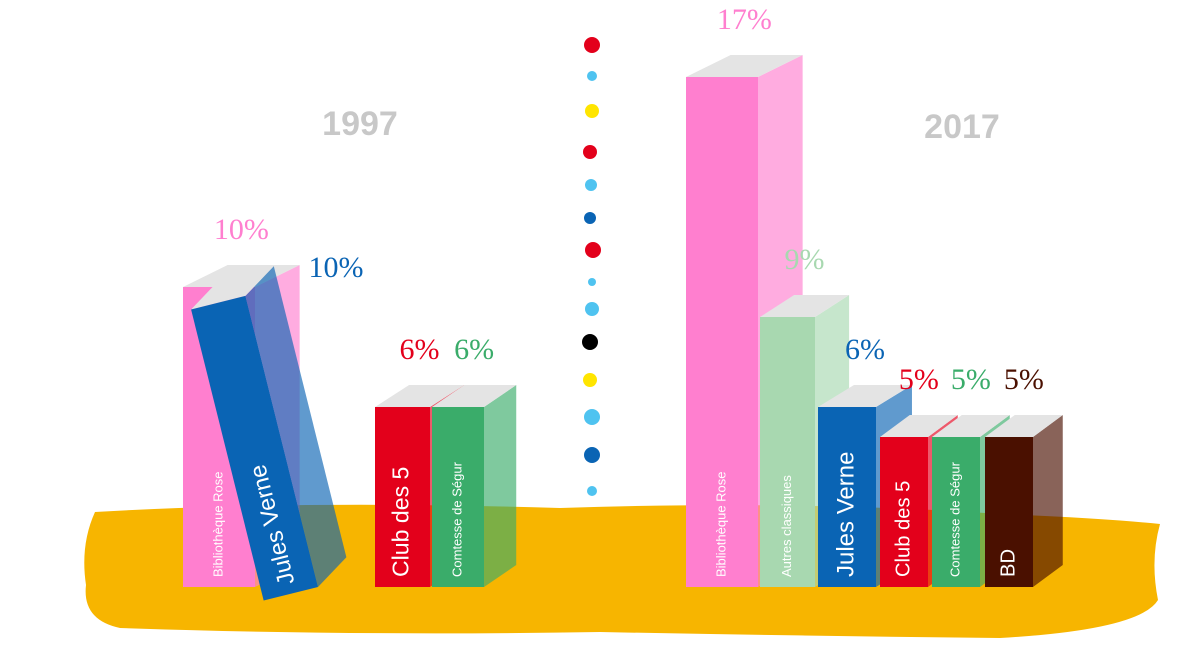 The image size is (1200, 670). I want to click on book-spine-label: BD, so click(1008, 563).